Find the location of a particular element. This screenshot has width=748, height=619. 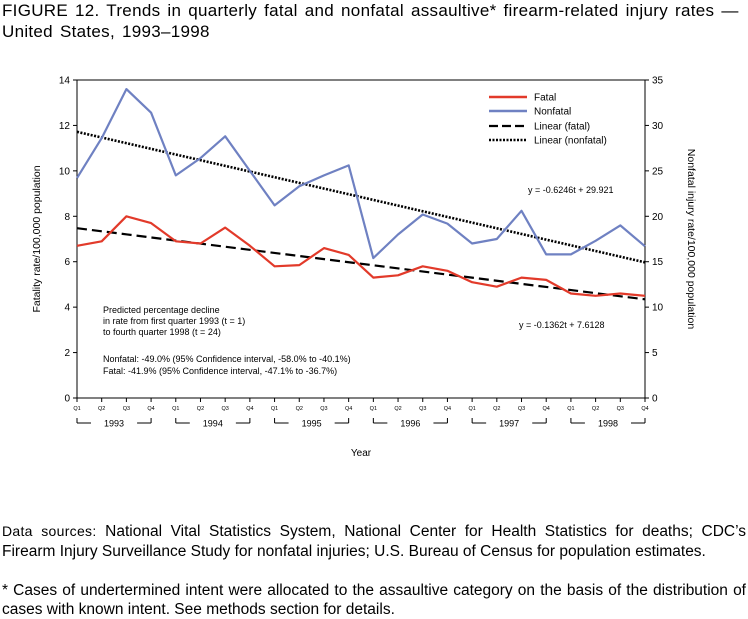

year-label: 1994 is located at coordinates (213, 424).